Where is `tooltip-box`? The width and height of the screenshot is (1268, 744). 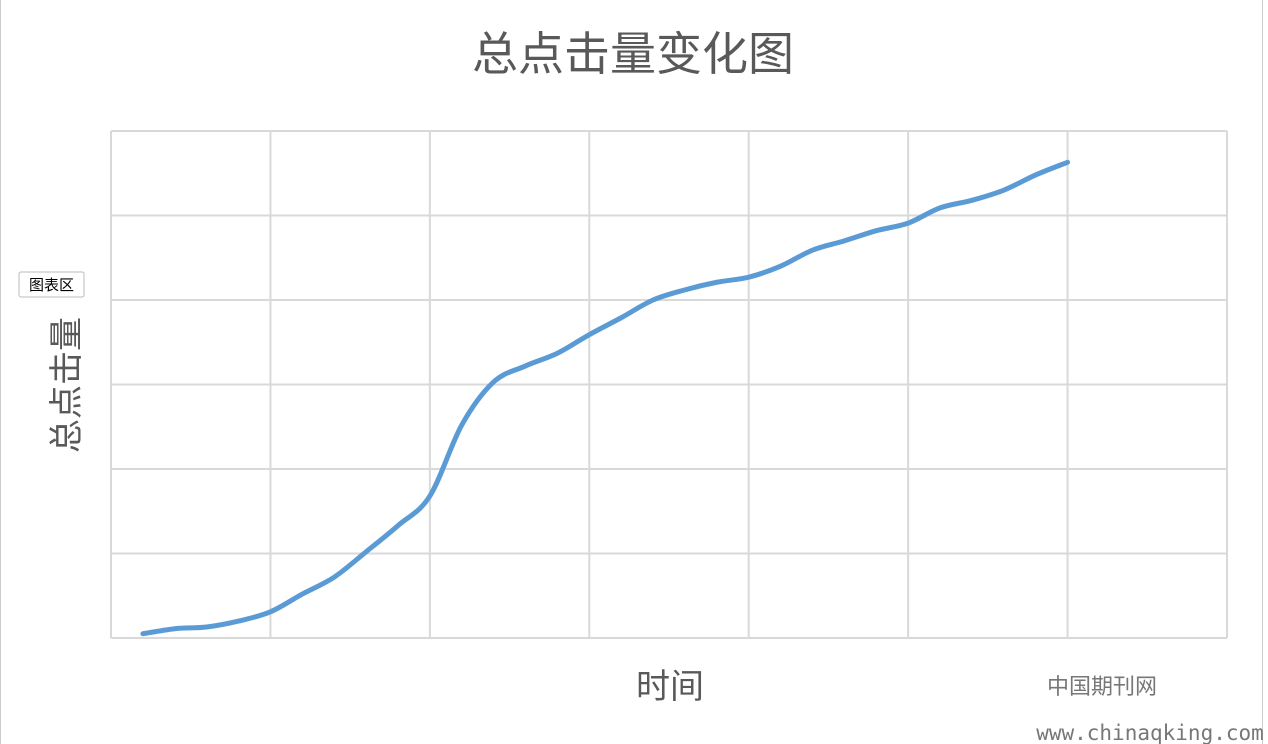
tooltip-box is located at coordinates (51, 284).